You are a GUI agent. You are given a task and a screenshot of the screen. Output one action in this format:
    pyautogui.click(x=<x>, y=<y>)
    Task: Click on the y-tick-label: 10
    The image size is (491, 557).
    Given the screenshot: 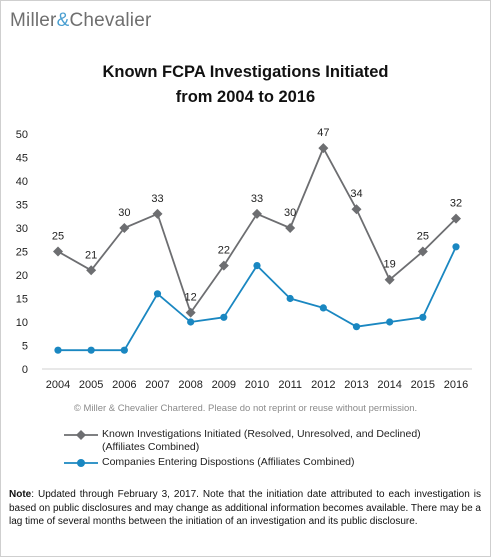 What is the action you would take?
    pyautogui.click(x=22, y=323)
    